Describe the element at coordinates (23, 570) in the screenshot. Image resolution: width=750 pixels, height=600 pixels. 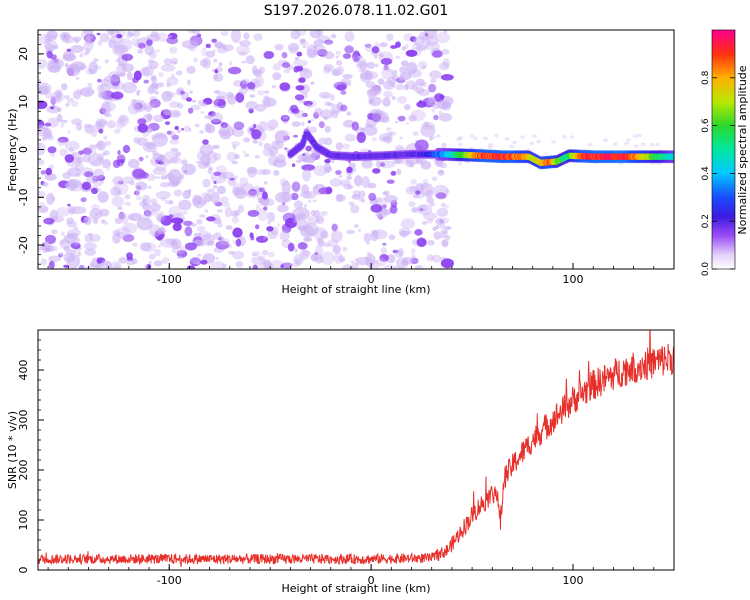
I see `y-tick-label: 0` at that location.